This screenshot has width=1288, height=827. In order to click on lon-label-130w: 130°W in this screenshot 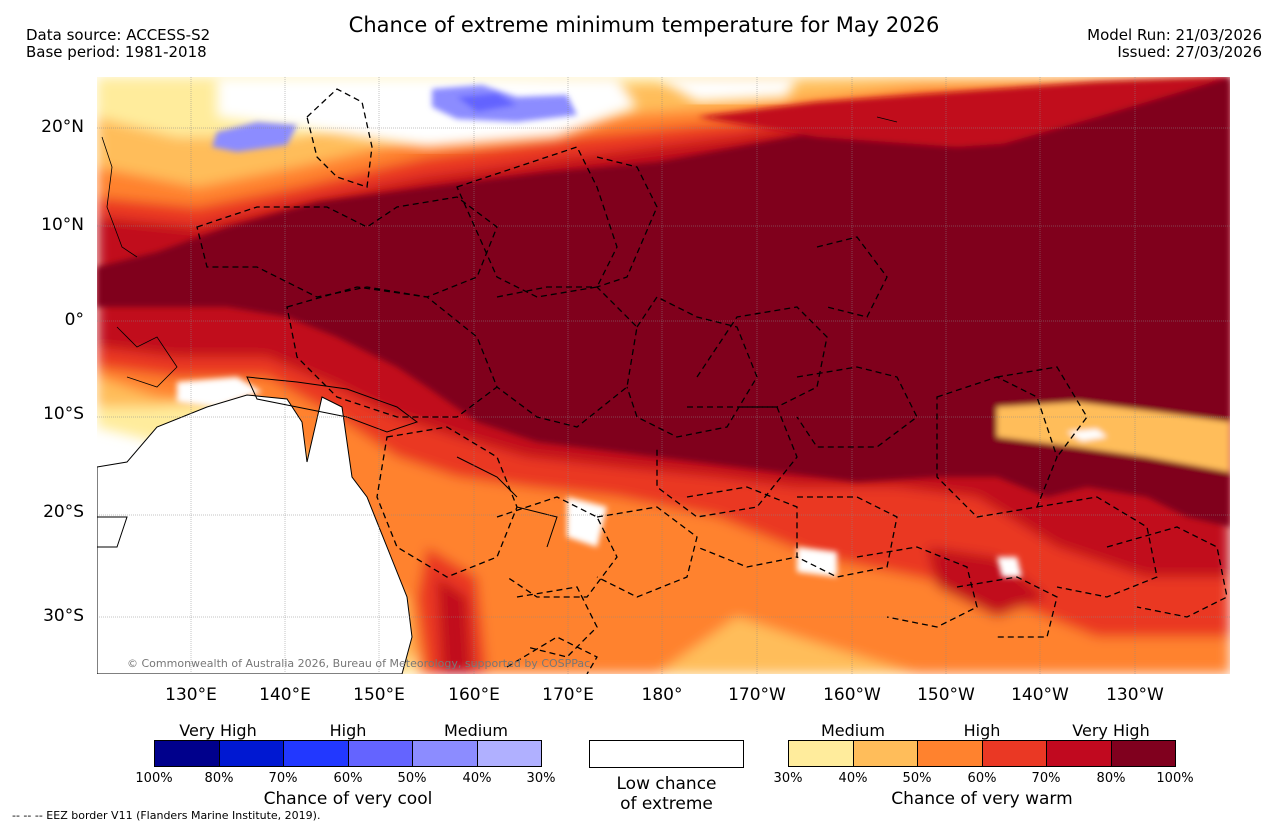, I will do `click(1135, 695)`.